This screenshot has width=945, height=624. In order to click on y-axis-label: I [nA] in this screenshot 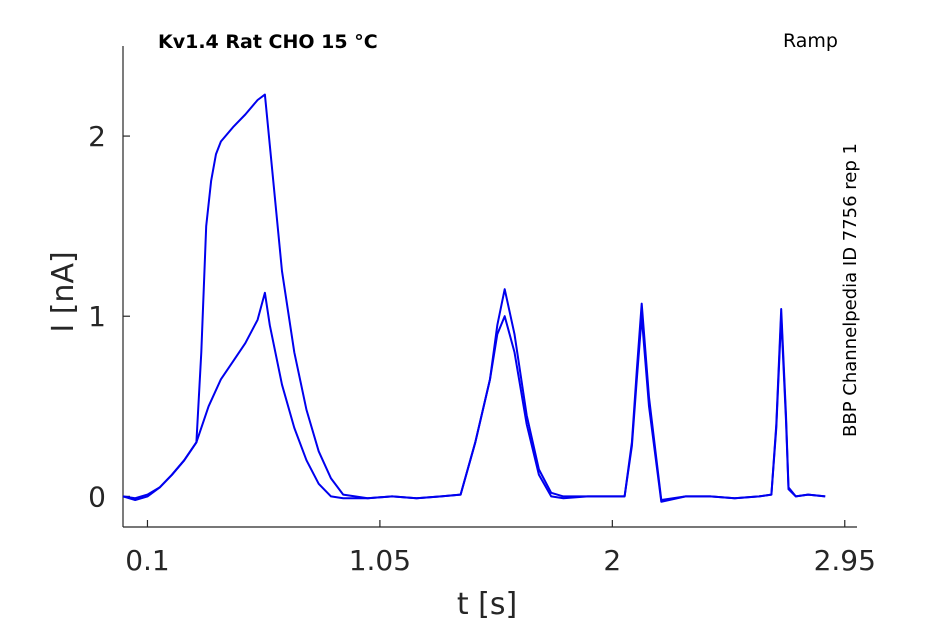, I will do `click(63, 291)`.